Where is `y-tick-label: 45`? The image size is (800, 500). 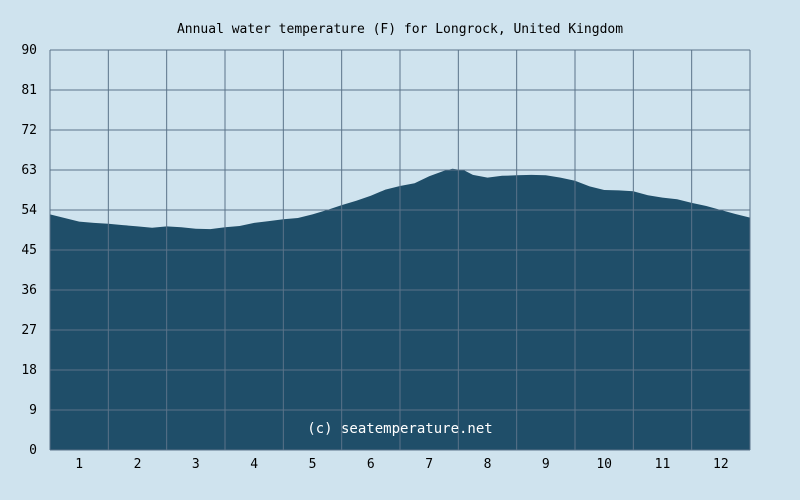
y-tick-label: 45 is located at coordinates (29, 250).